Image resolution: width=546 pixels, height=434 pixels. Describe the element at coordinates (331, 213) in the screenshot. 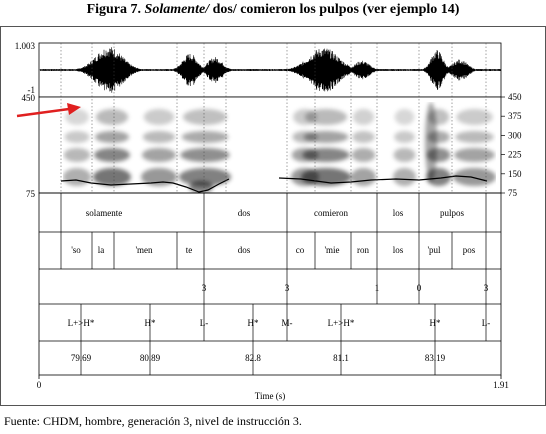

I see `word-label: comieron` at that location.